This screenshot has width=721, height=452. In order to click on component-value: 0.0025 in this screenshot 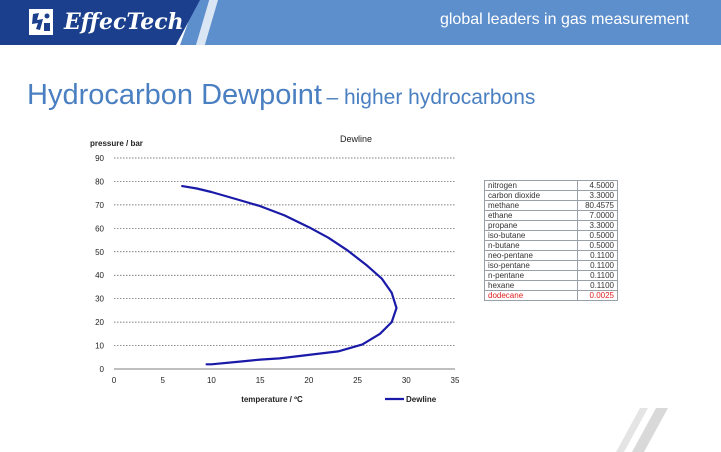, I will do `click(597, 295)`.